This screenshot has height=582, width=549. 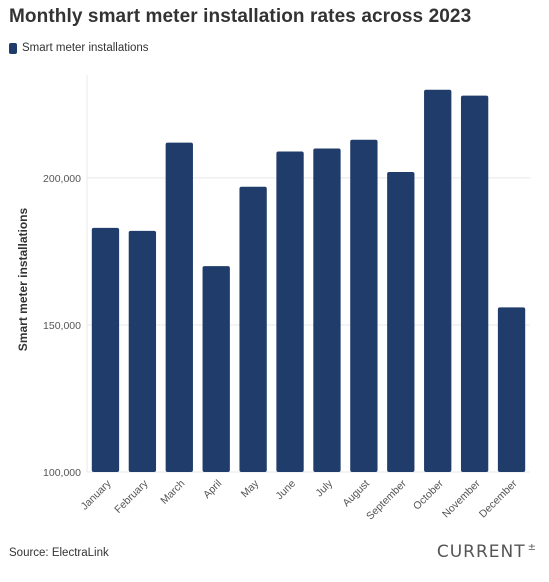 I want to click on brand-name: CURRENT, so click(x=481, y=552).